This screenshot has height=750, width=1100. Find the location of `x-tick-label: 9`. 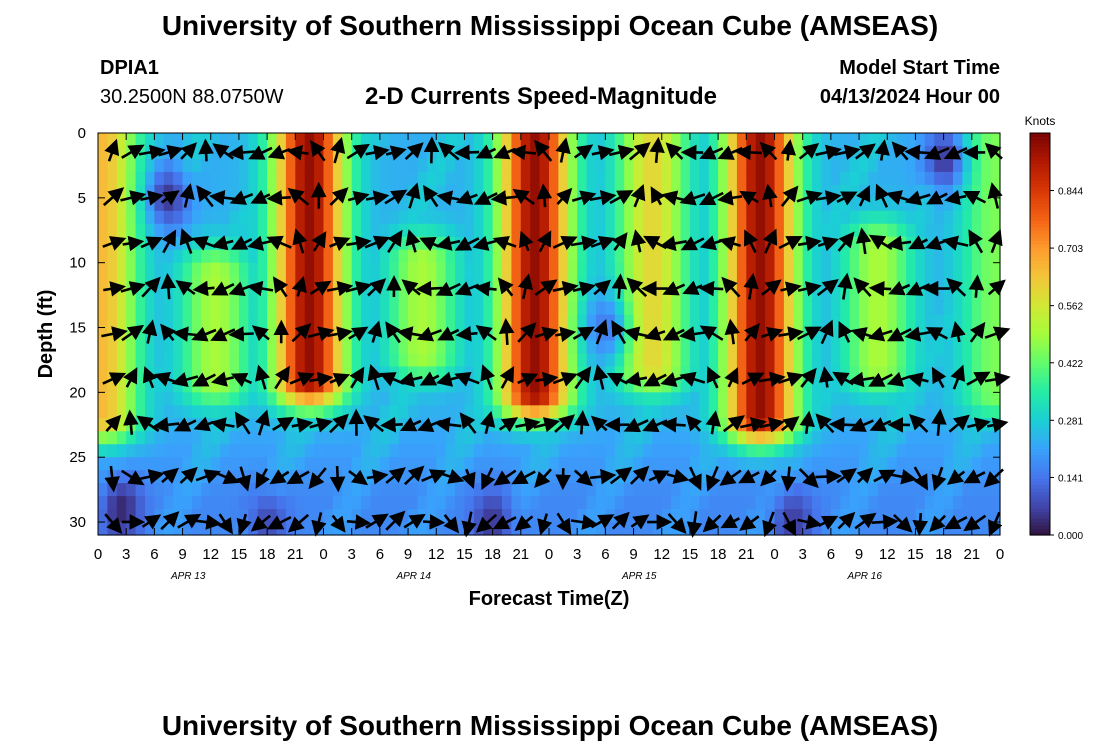

x-tick-label: 9 is located at coordinates (182, 554).